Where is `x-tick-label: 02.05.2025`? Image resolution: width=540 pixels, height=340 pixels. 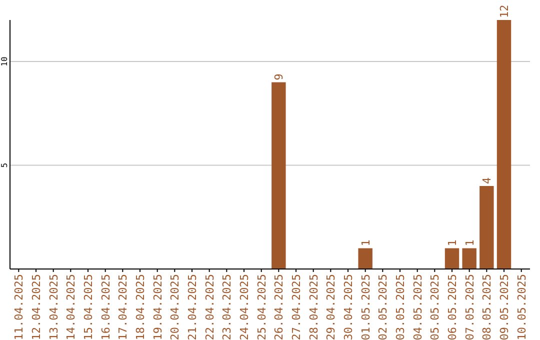 x-tick-label: 02.05.2025 is located at coordinates (383, 307).